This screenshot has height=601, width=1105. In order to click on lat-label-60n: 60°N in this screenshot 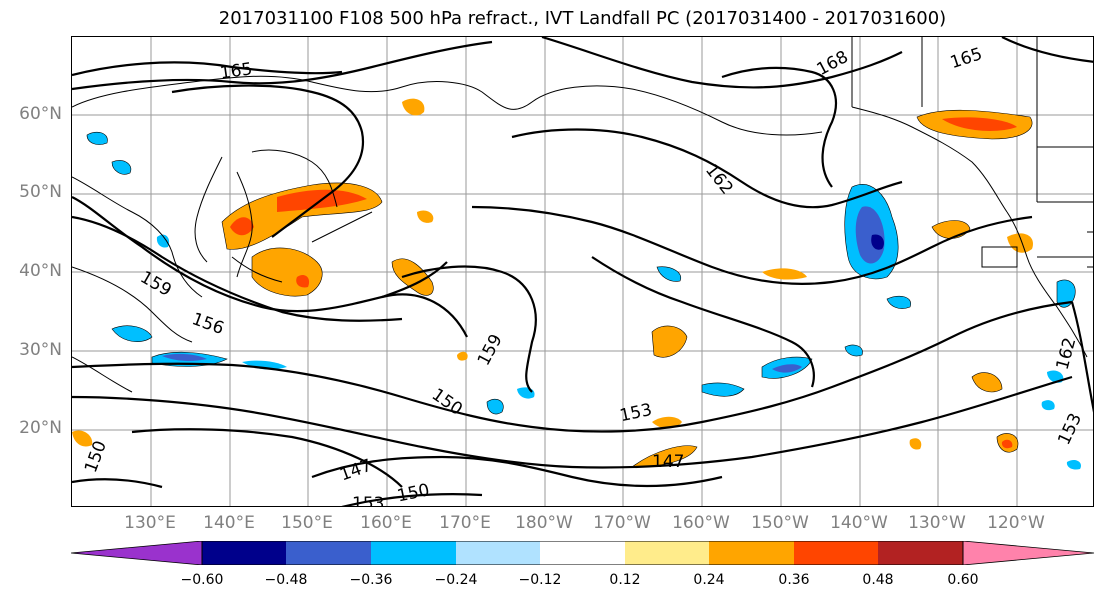, I will do `click(40, 114)`.